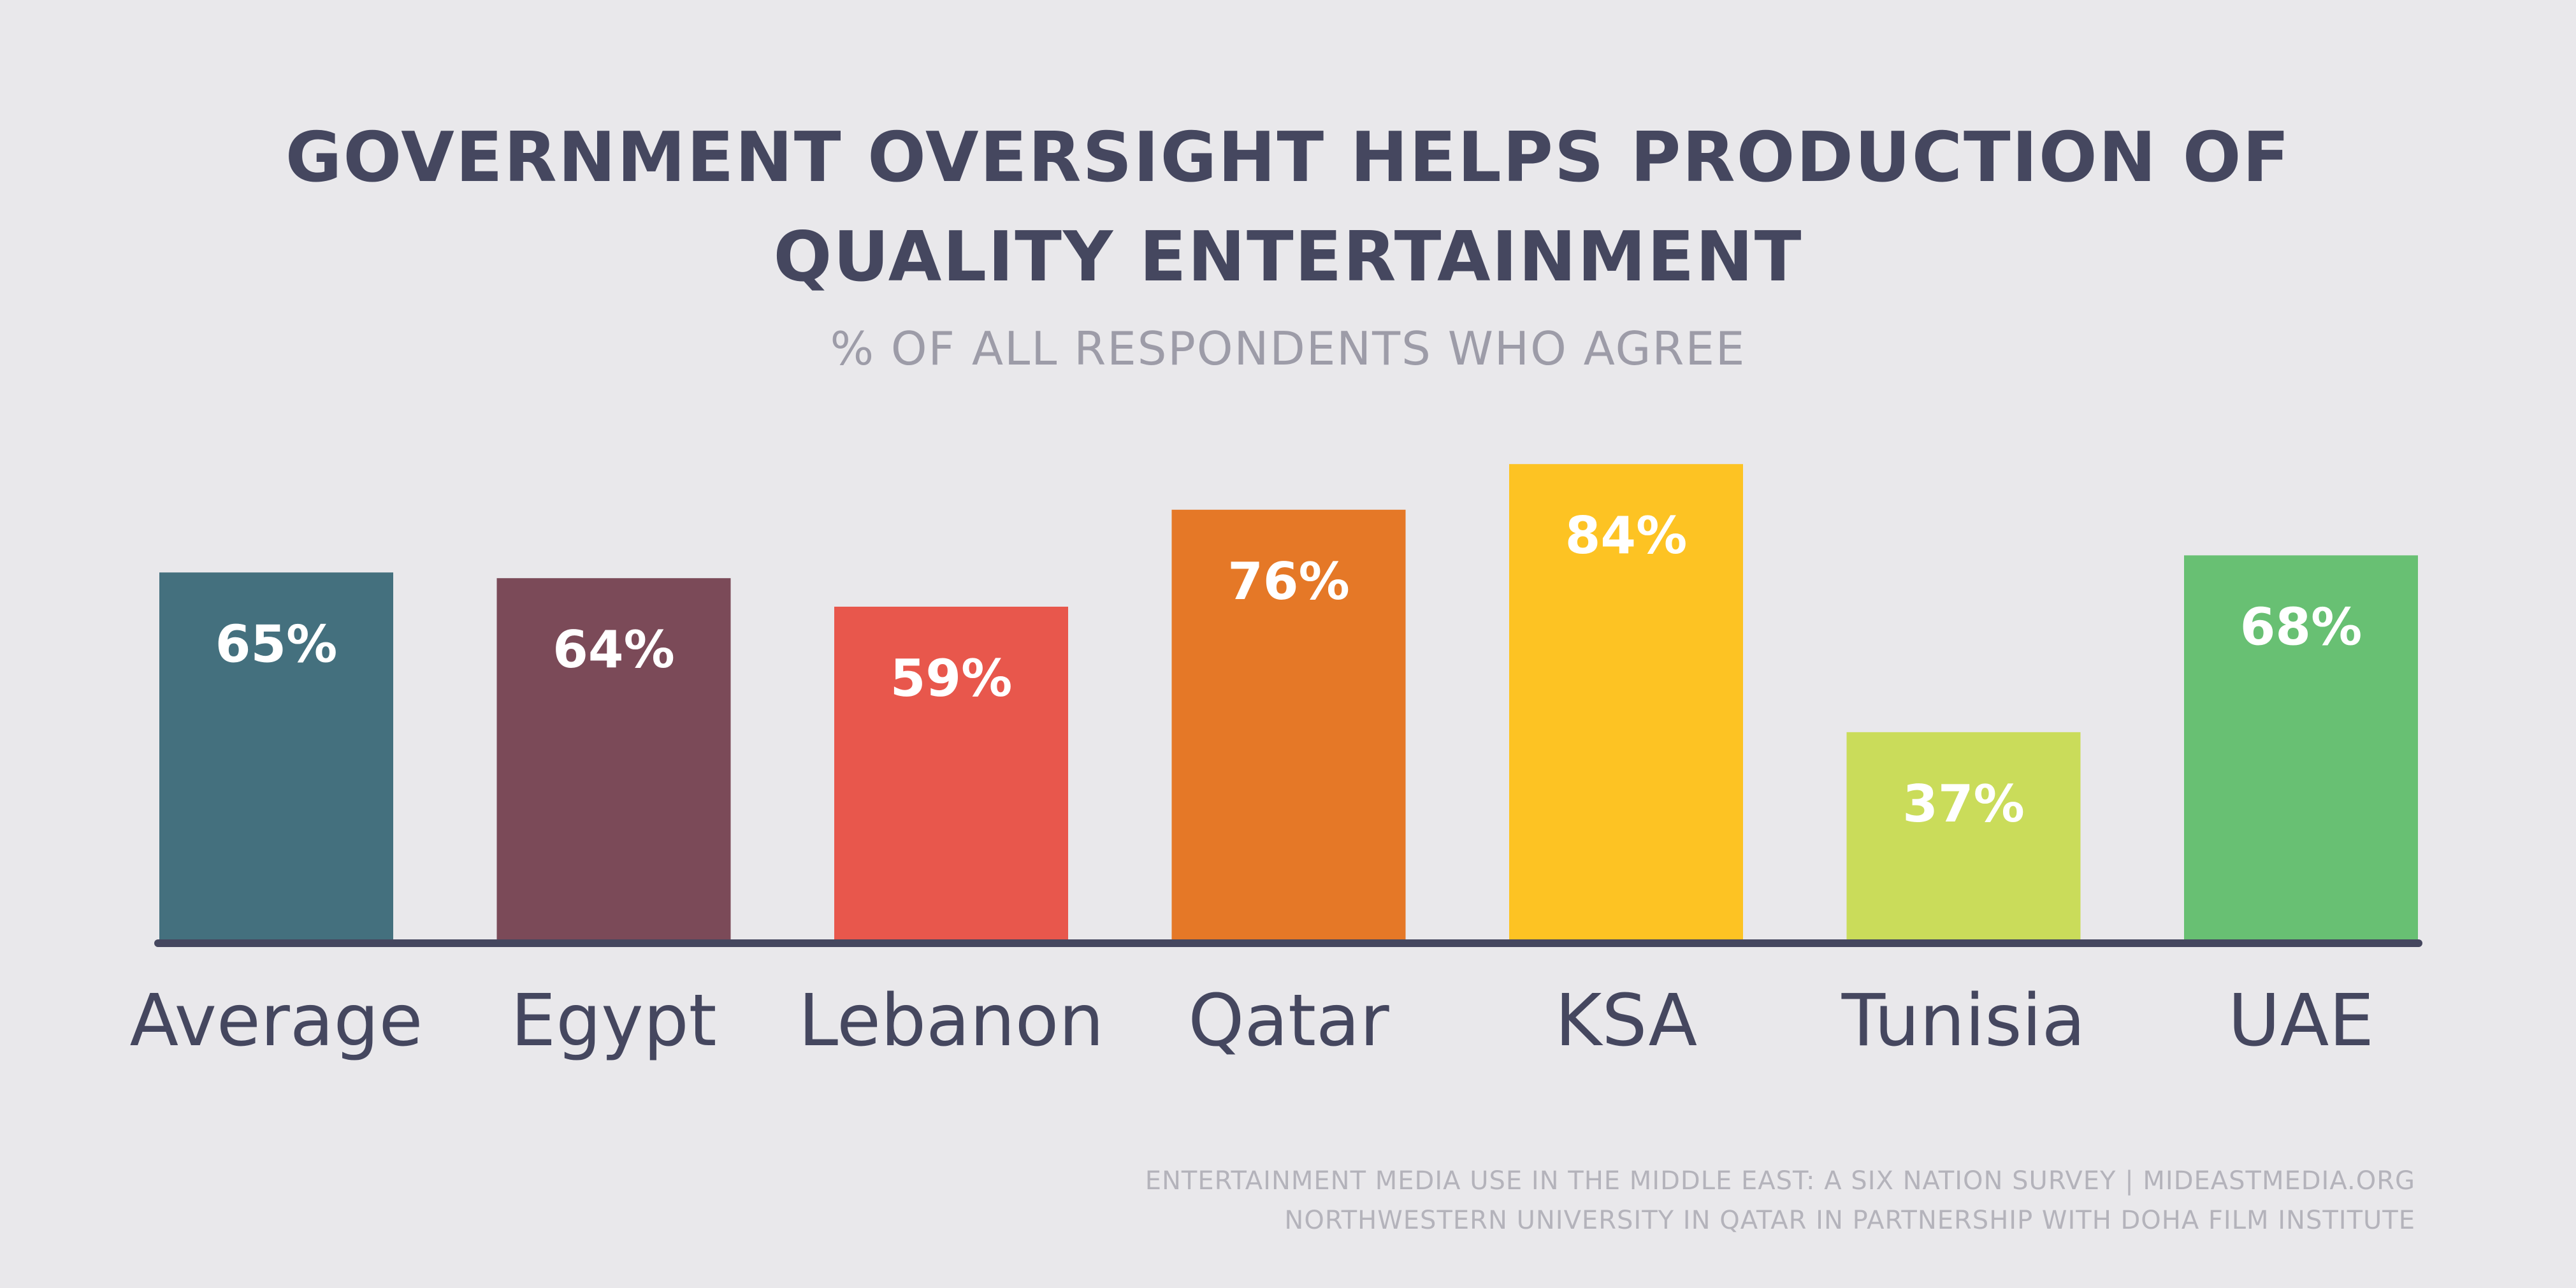  I want to click on bar-egypt, so click(613, 760).